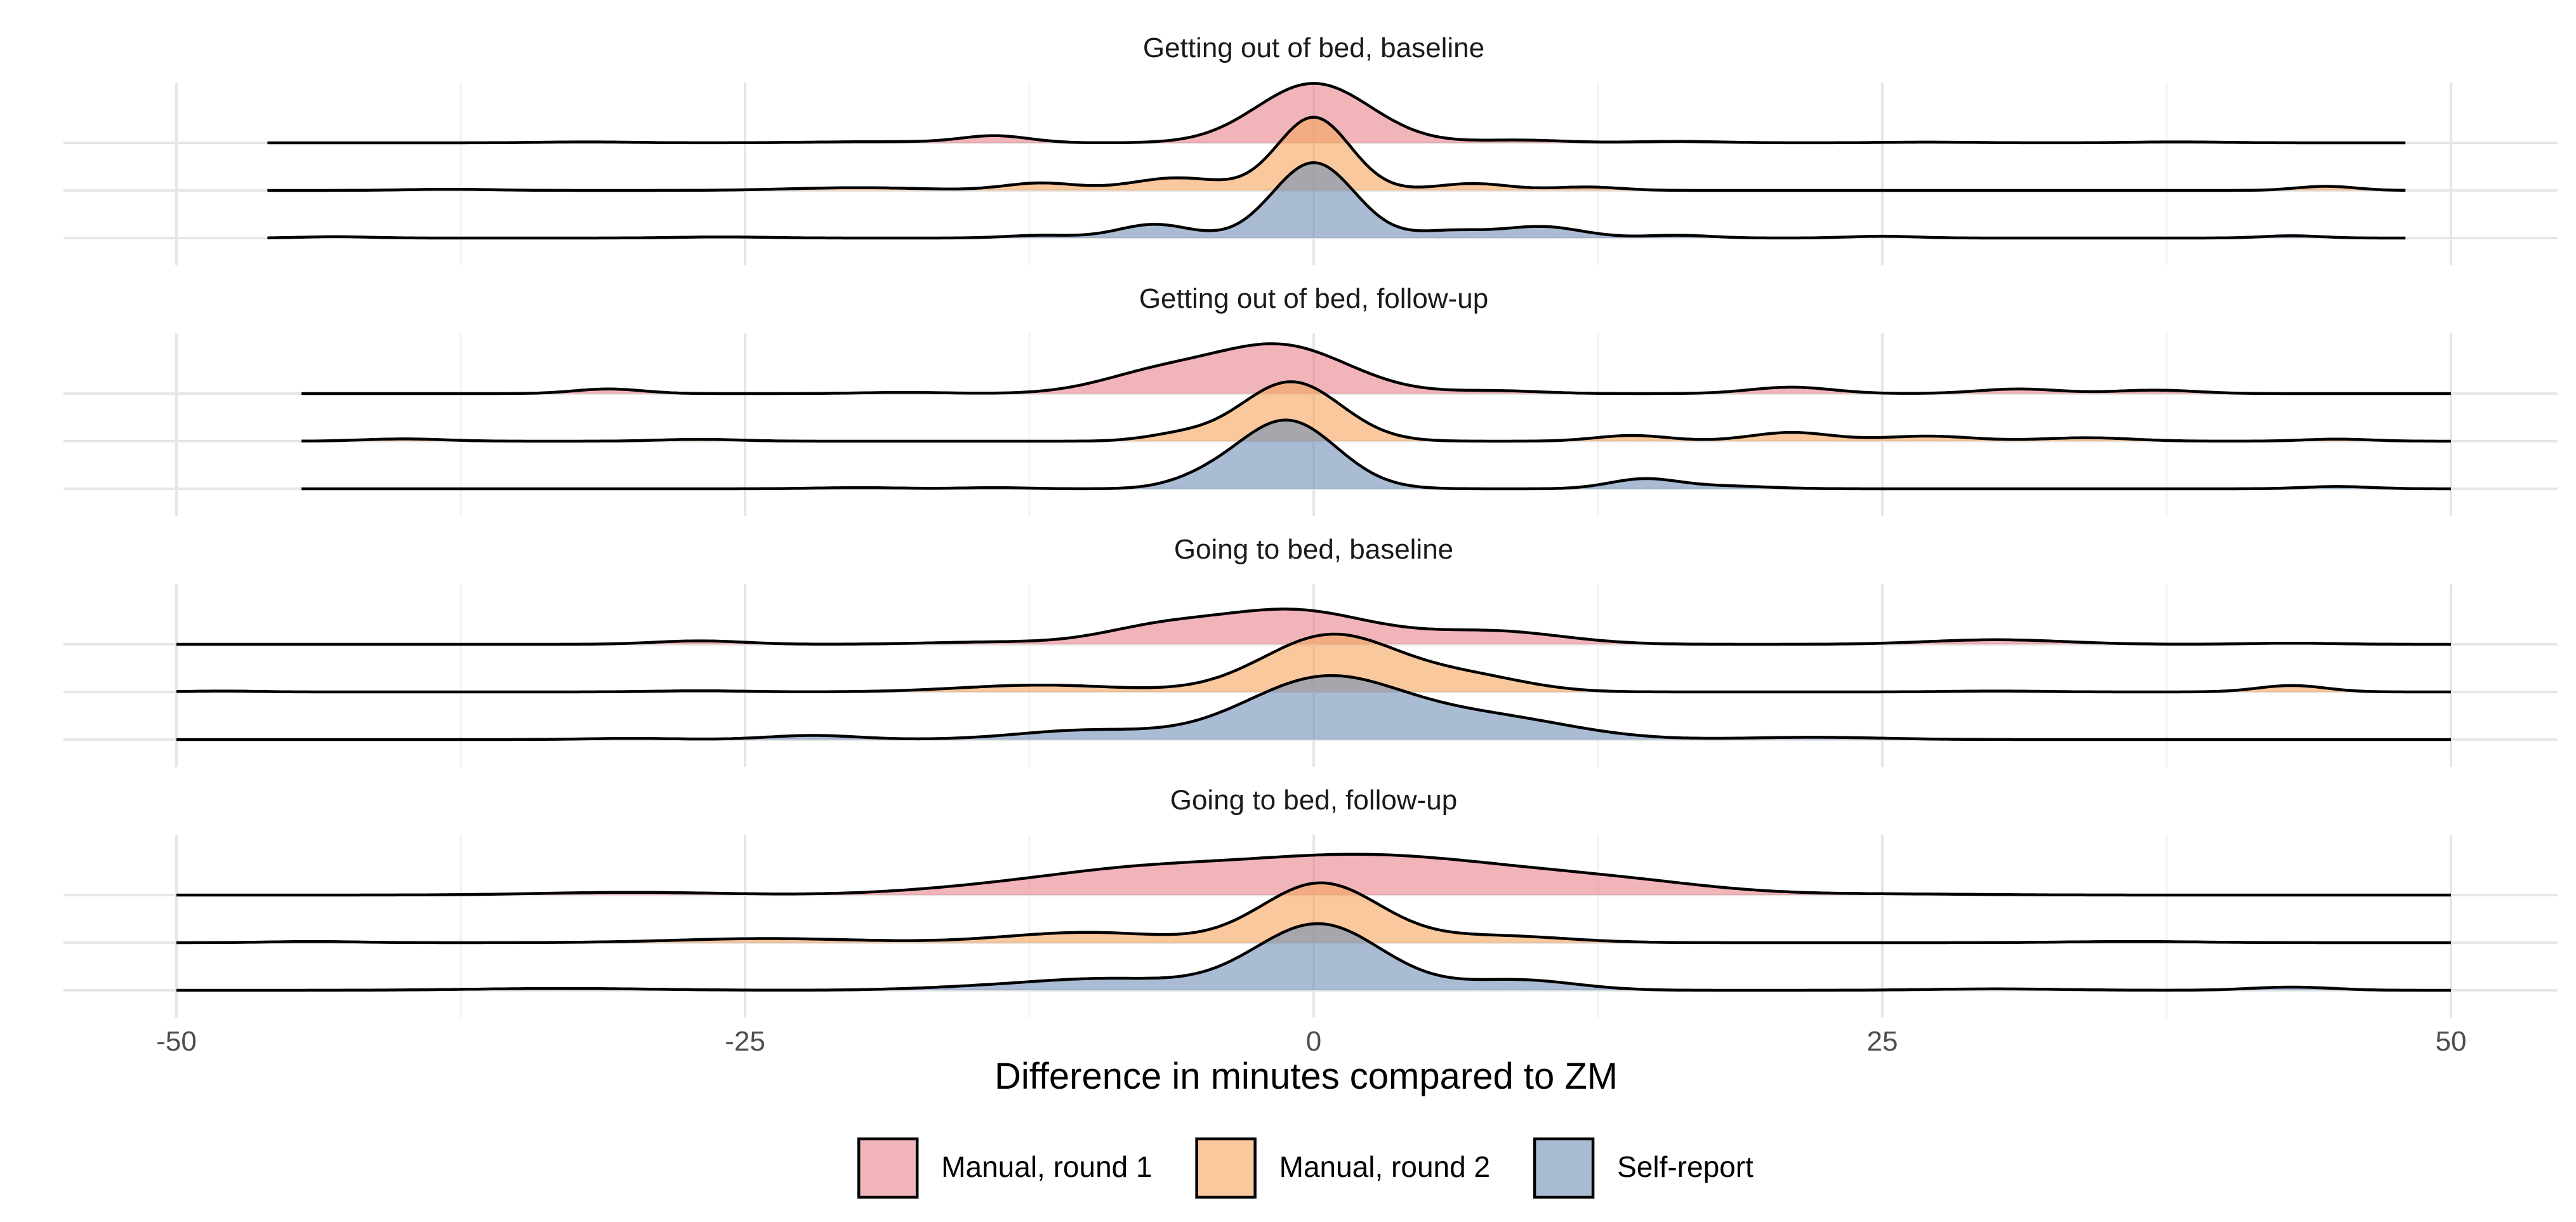  Describe the element at coordinates (1883, 1041) in the screenshot. I see `x-tick-label: 25` at that location.